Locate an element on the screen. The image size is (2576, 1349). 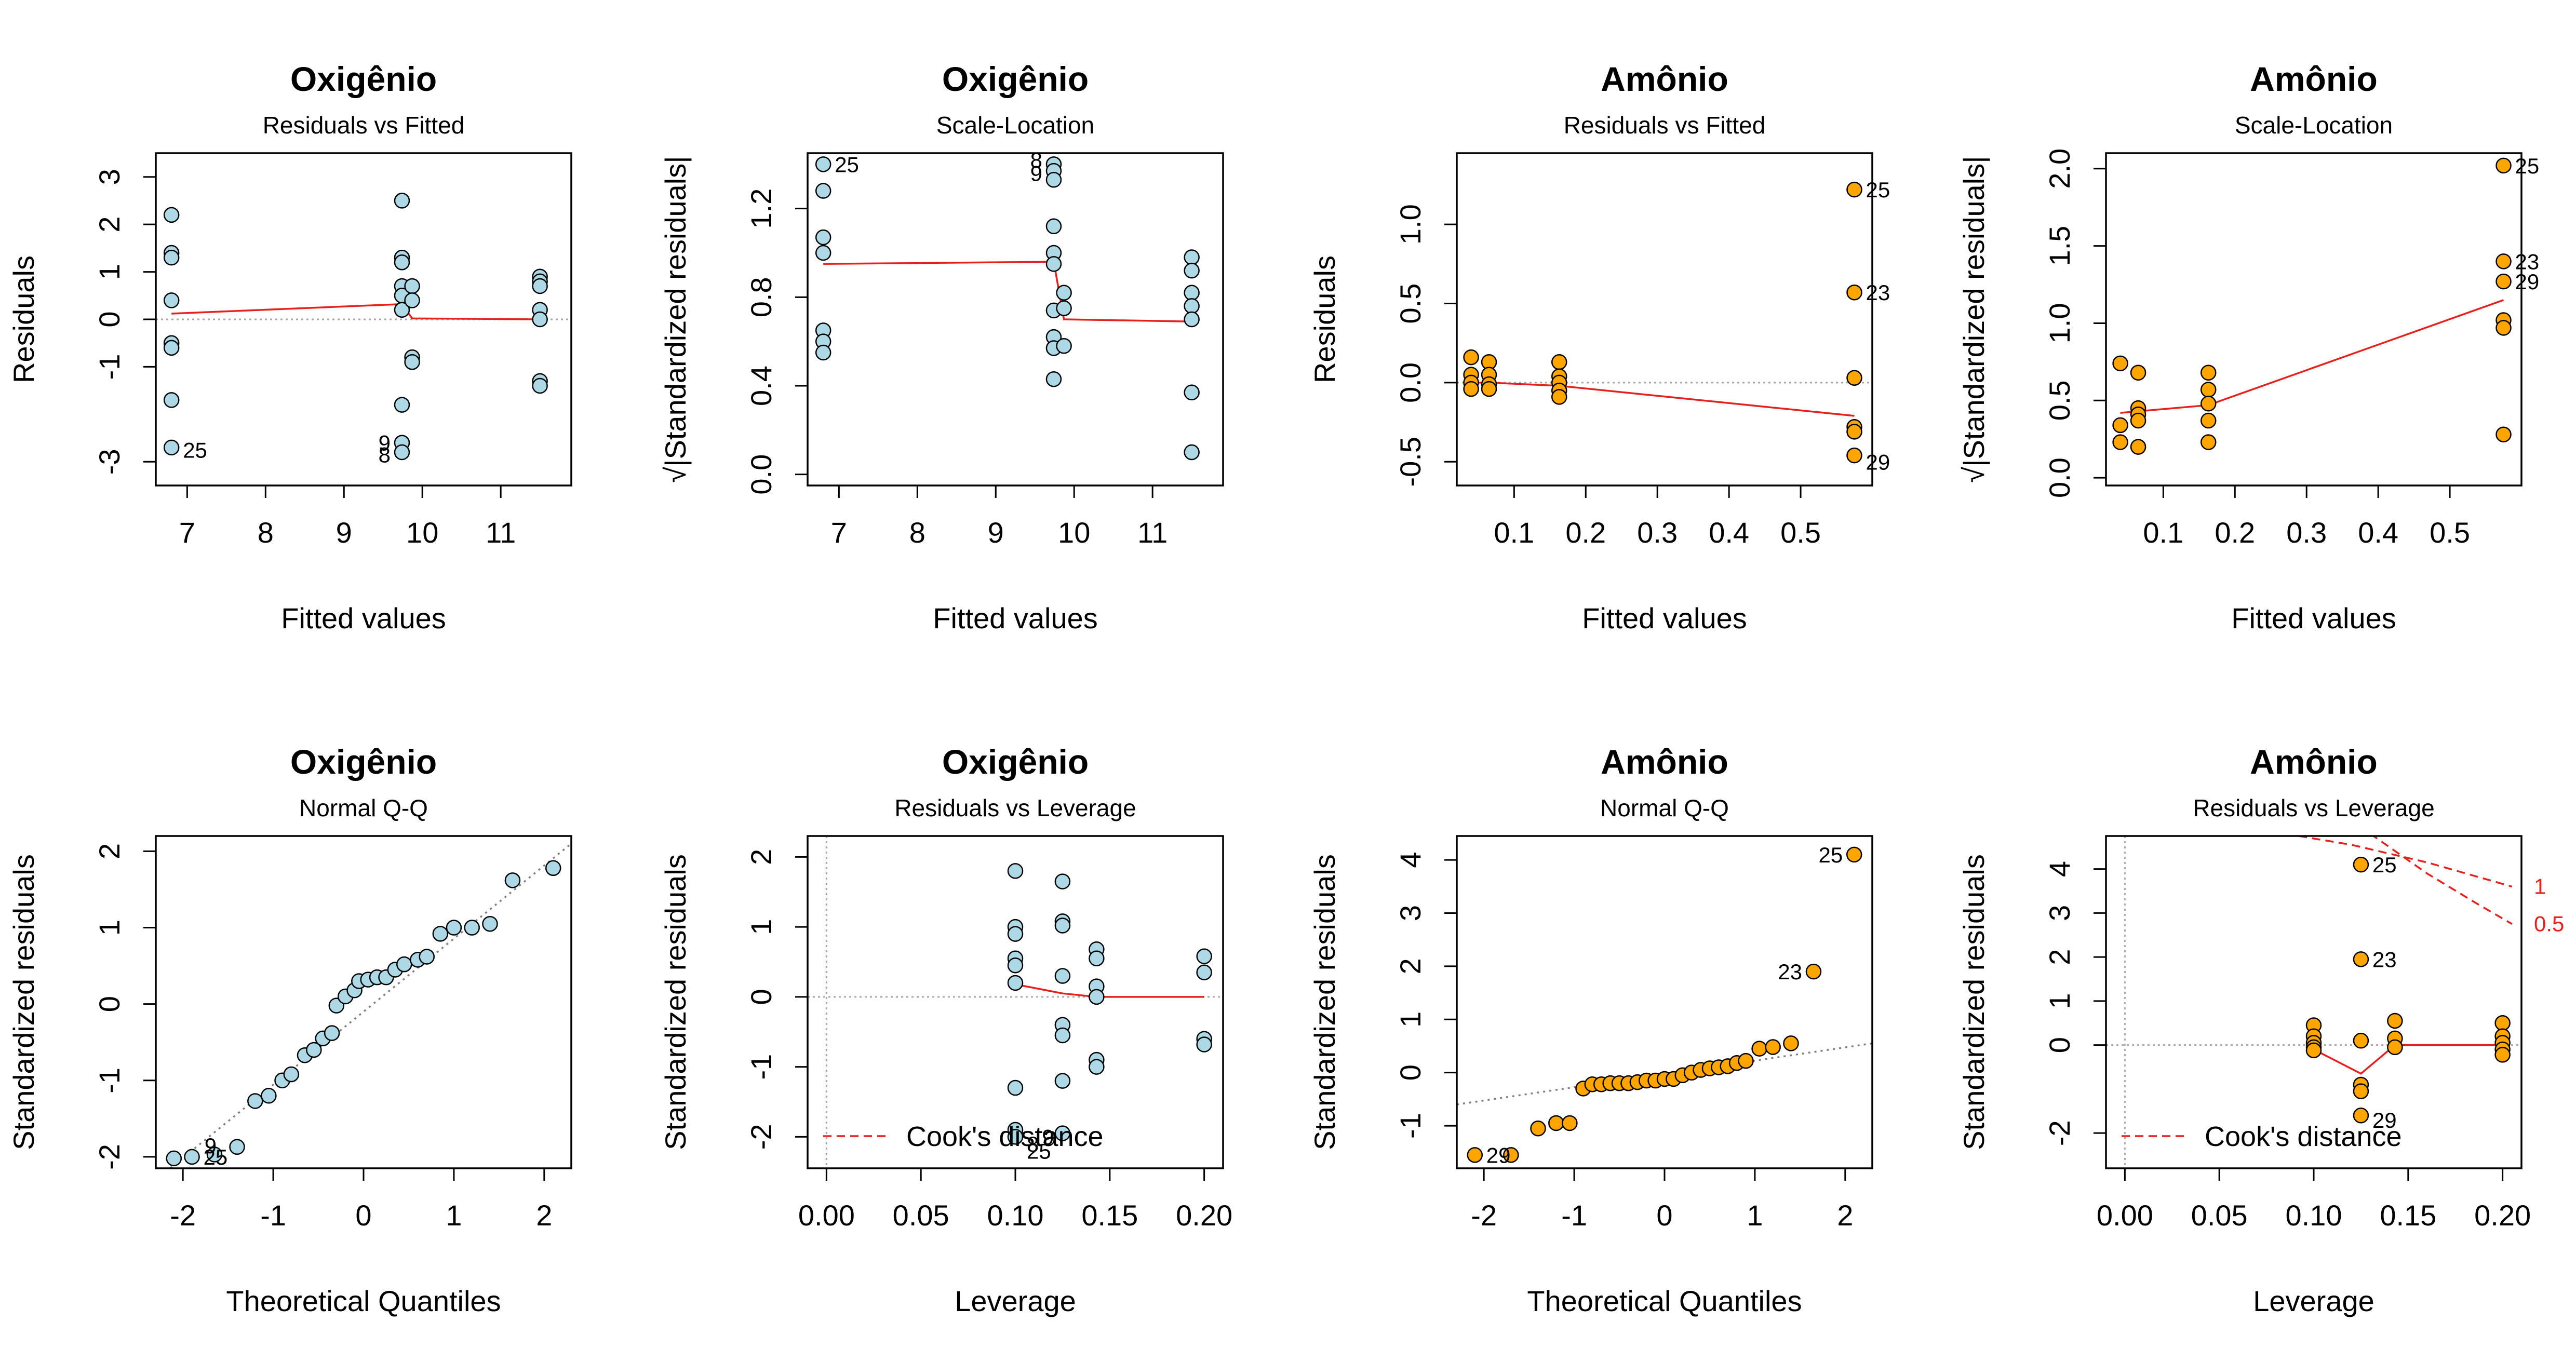
point-id-label: 29 is located at coordinates (1878, 462).